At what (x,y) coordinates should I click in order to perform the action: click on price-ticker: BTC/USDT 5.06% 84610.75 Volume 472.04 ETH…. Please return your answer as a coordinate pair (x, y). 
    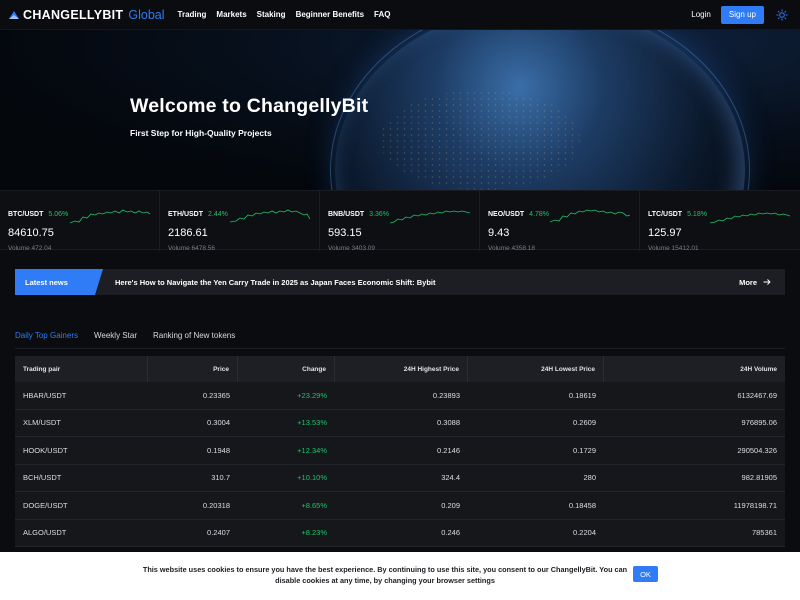
    Looking at the image, I should click on (400, 221).